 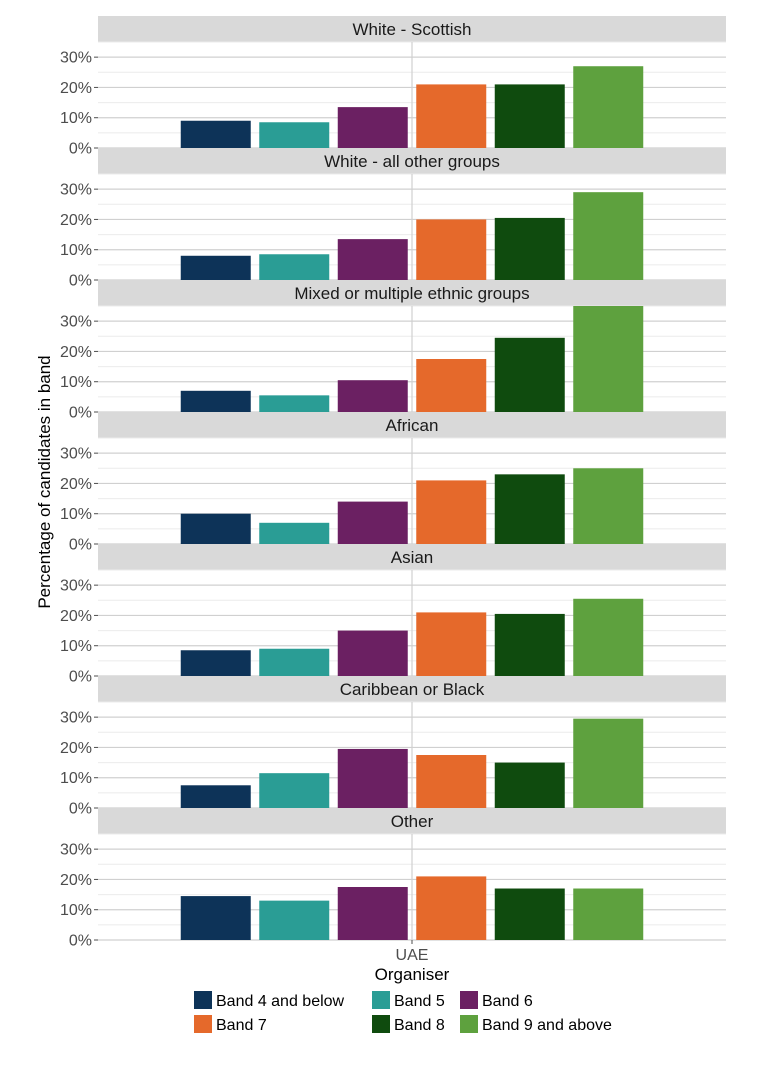 I want to click on facet-title: Asian, so click(x=412, y=557).